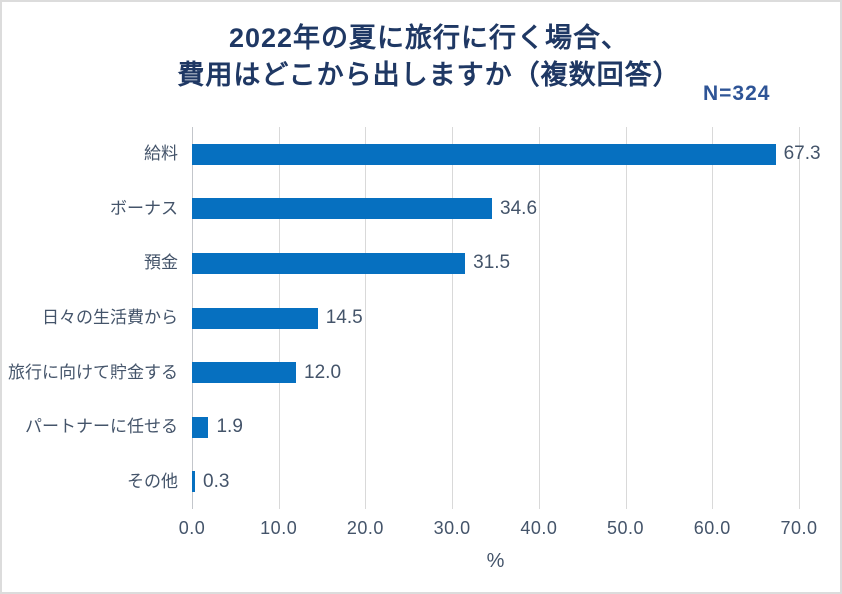  What do you see at coordinates (452, 528) in the screenshot?
I see `x-tick-label-3: 30.0` at bounding box center [452, 528].